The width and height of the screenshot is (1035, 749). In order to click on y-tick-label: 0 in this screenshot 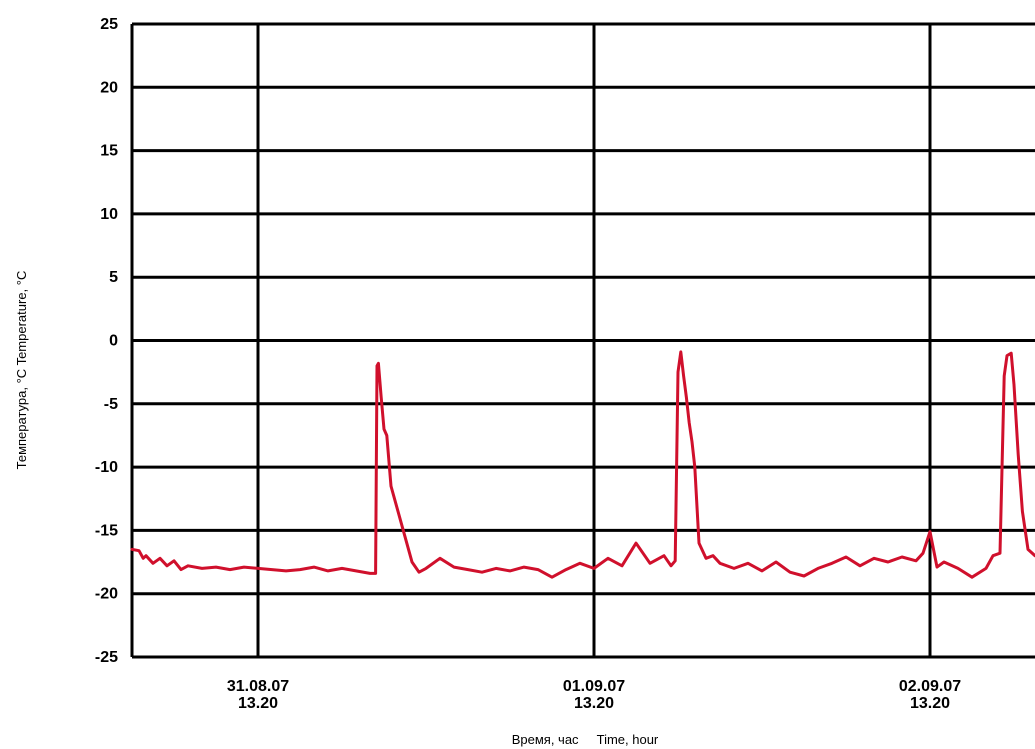, I will do `click(113, 341)`.